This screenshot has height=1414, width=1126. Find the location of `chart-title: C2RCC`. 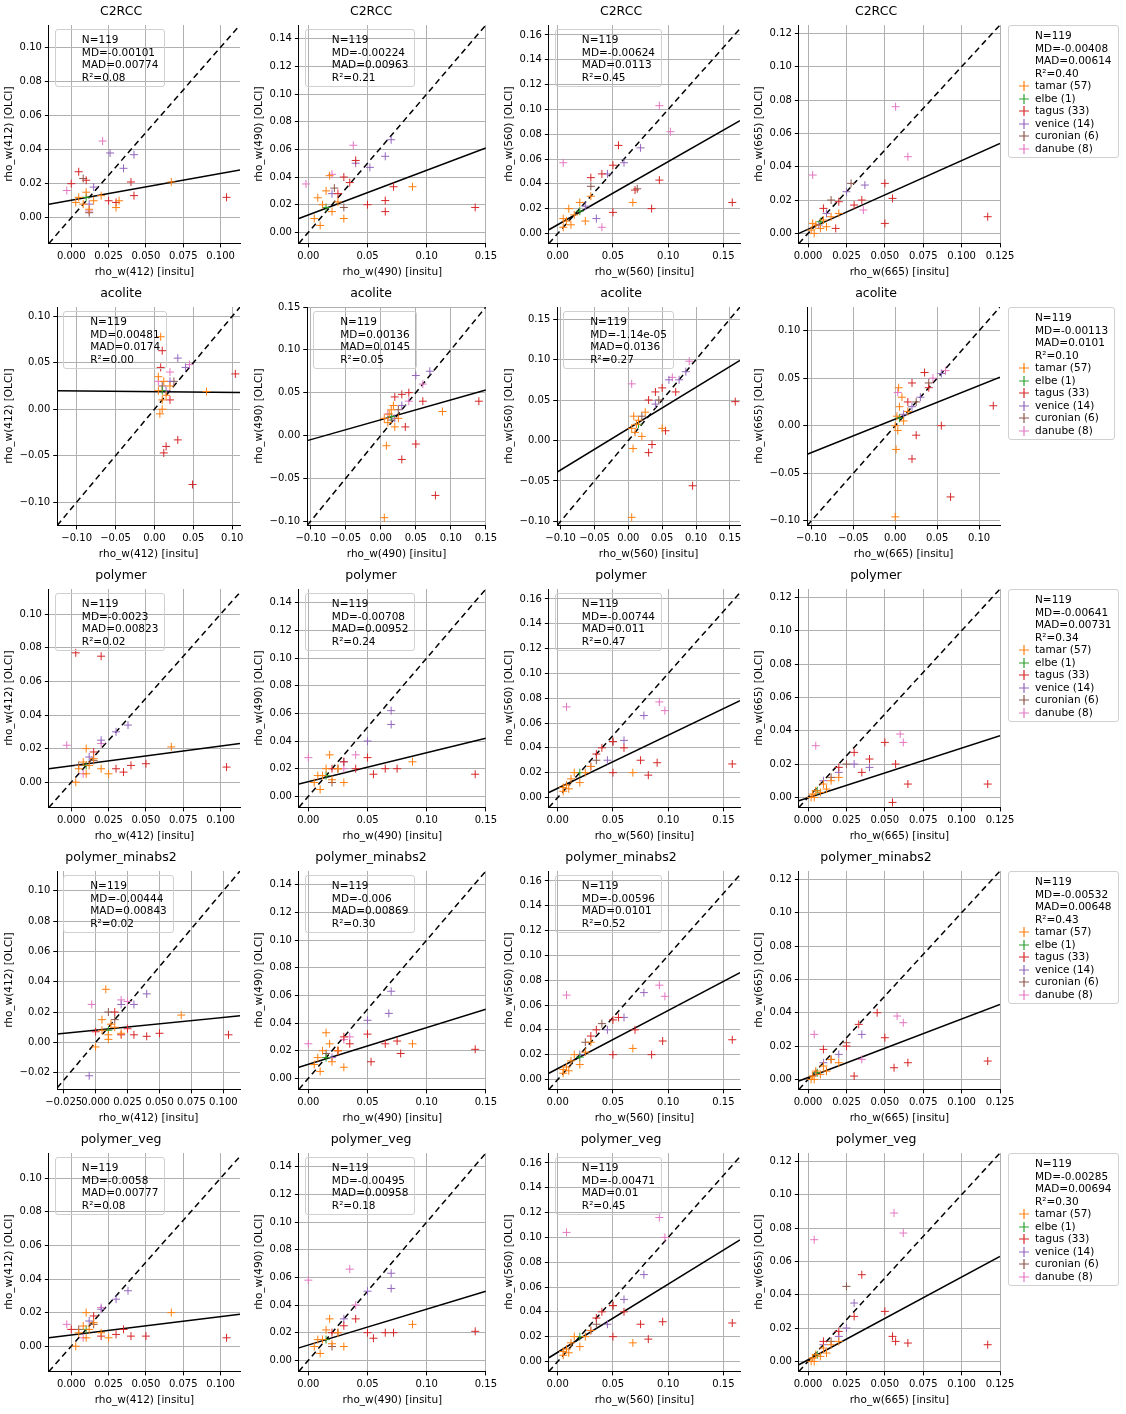

chart-title: C2RCC is located at coordinates (621, 10).